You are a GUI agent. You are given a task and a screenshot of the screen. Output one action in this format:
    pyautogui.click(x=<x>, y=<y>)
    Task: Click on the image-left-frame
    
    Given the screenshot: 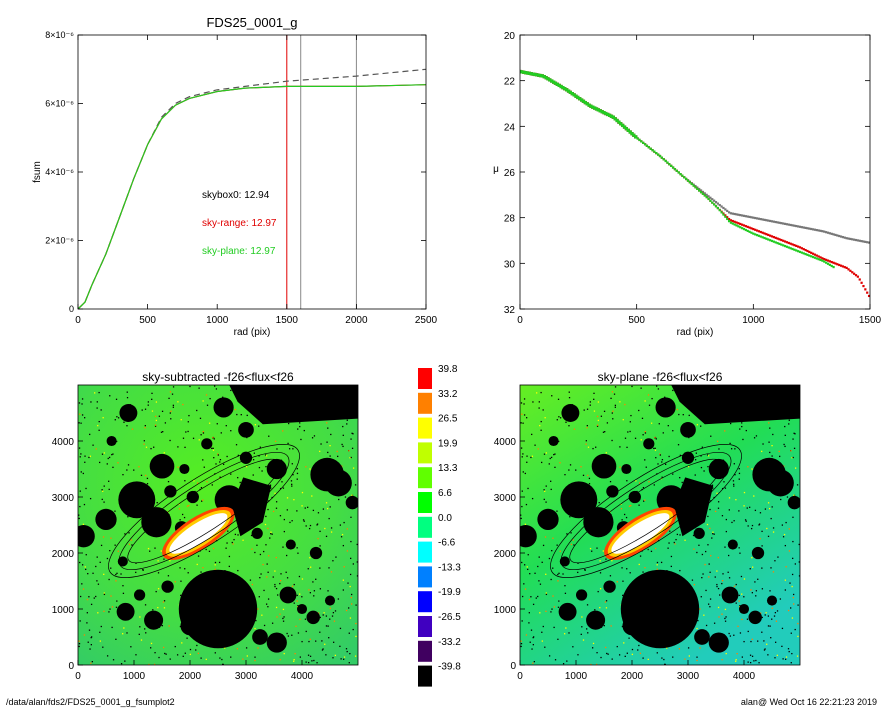 What is the action you would take?
    pyautogui.click(x=218, y=525)
    